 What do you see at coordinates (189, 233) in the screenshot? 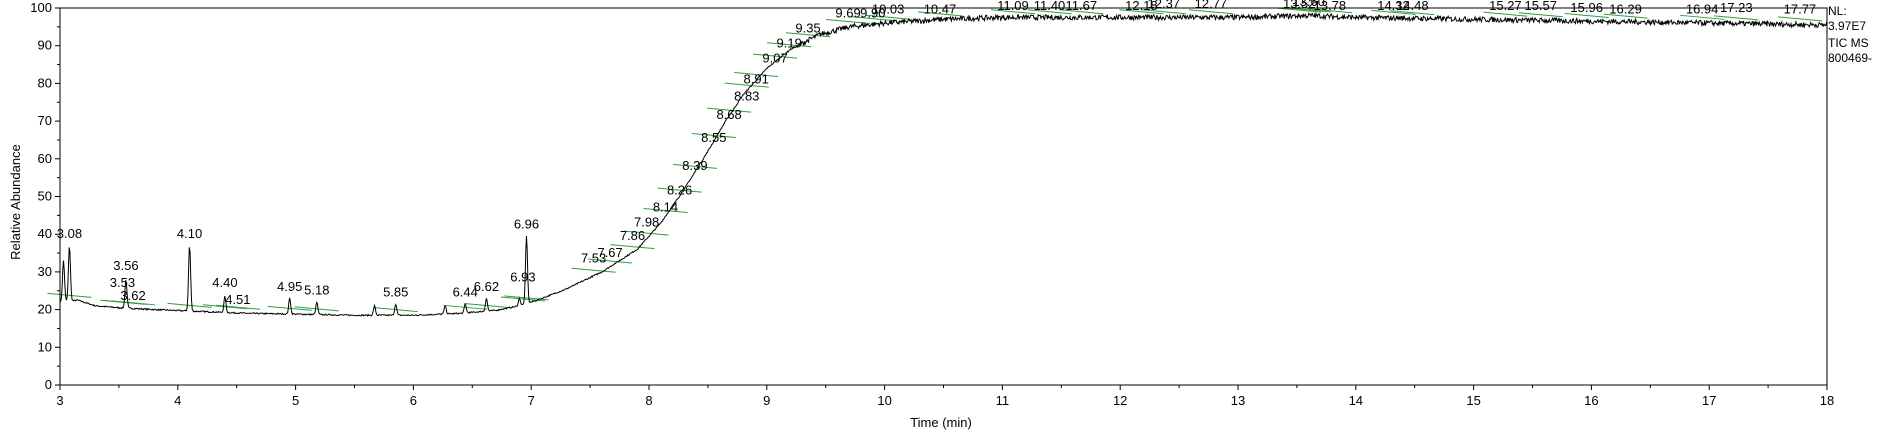
I see `peak-label: 4.10` at bounding box center [189, 233].